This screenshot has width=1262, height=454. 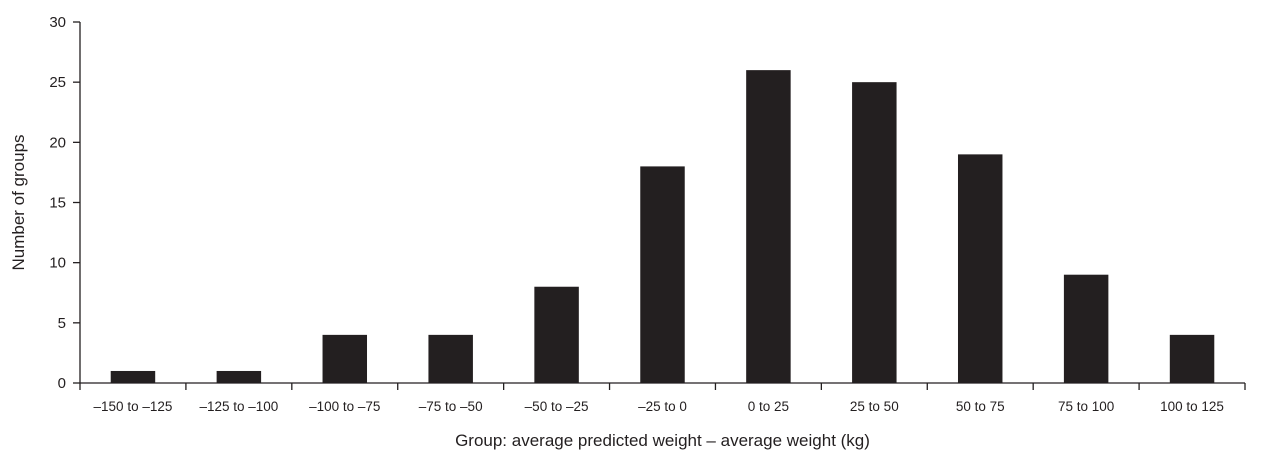 I want to click on y-tick-label: 25, so click(x=57, y=82).